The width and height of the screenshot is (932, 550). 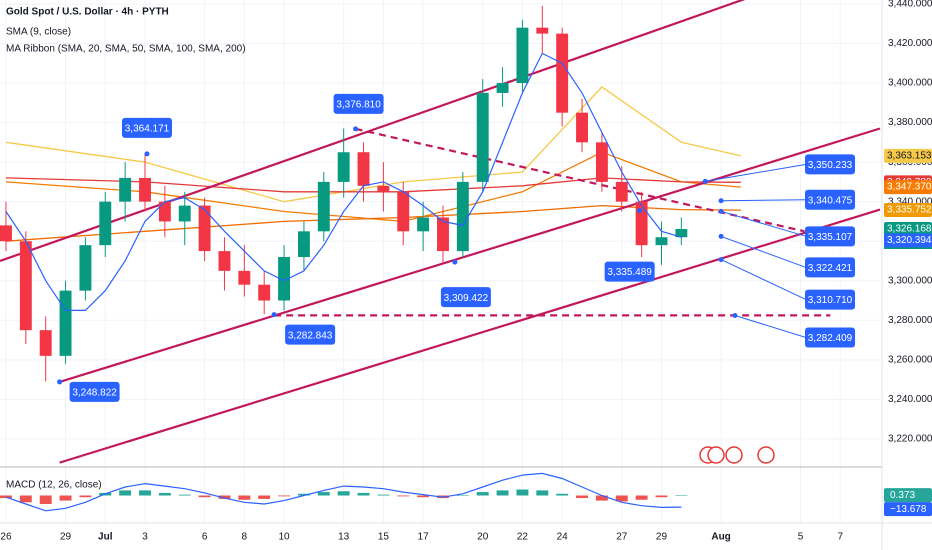 What do you see at coordinates (523, 537) in the screenshot?
I see `x-tick-label: 22` at bounding box center [523, 537].